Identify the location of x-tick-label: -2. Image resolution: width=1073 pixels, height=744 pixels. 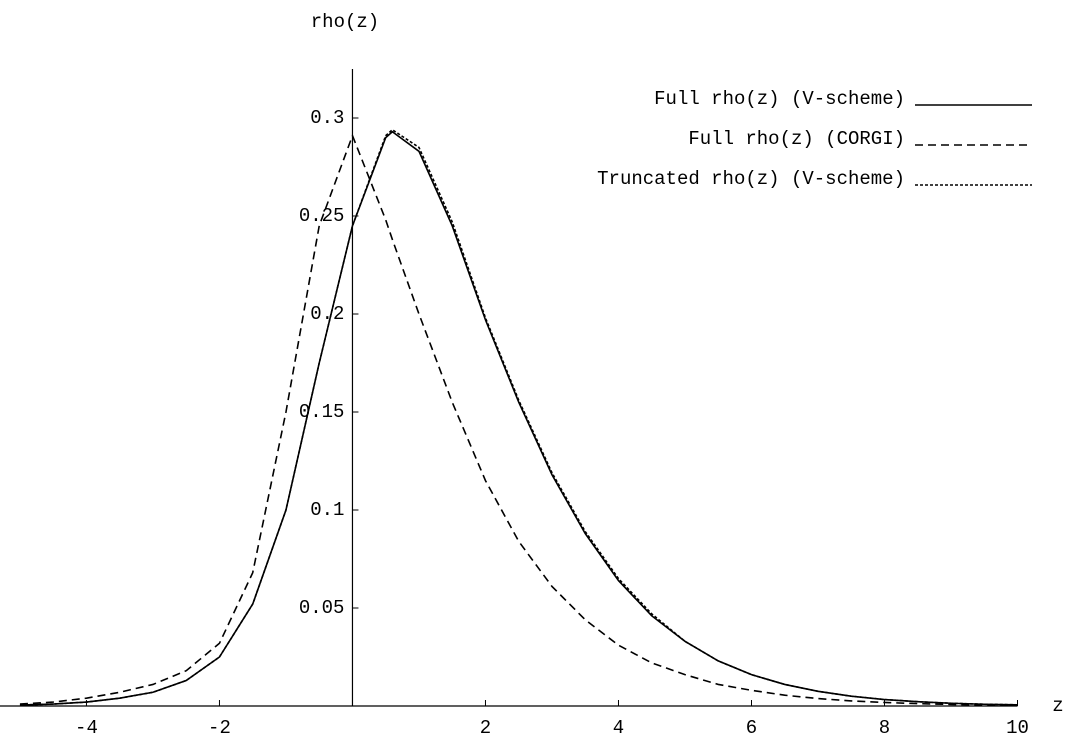
(219, 728).